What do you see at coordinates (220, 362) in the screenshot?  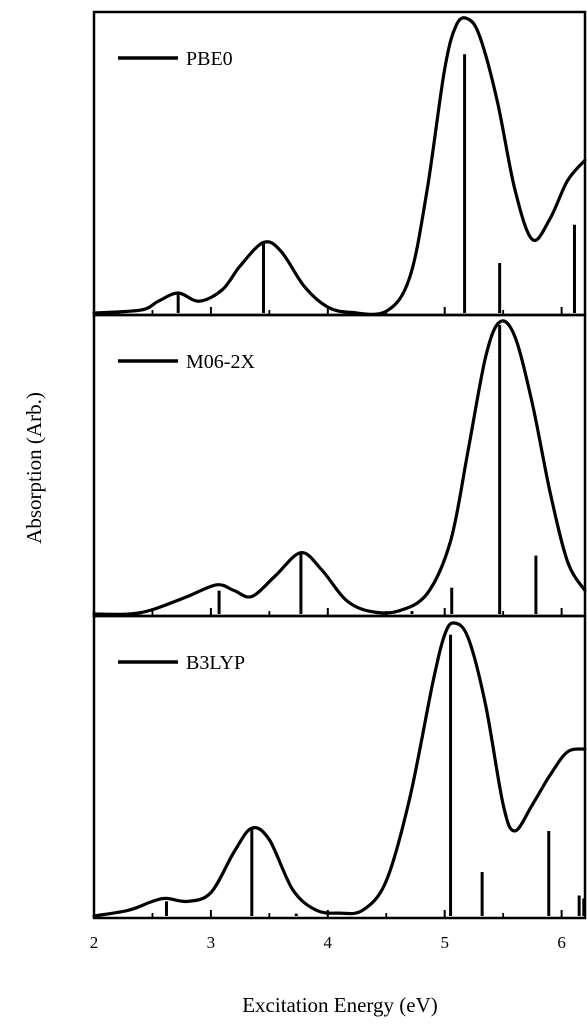 I see `legend-label: M06-2X` at bounding box center [220, 362].